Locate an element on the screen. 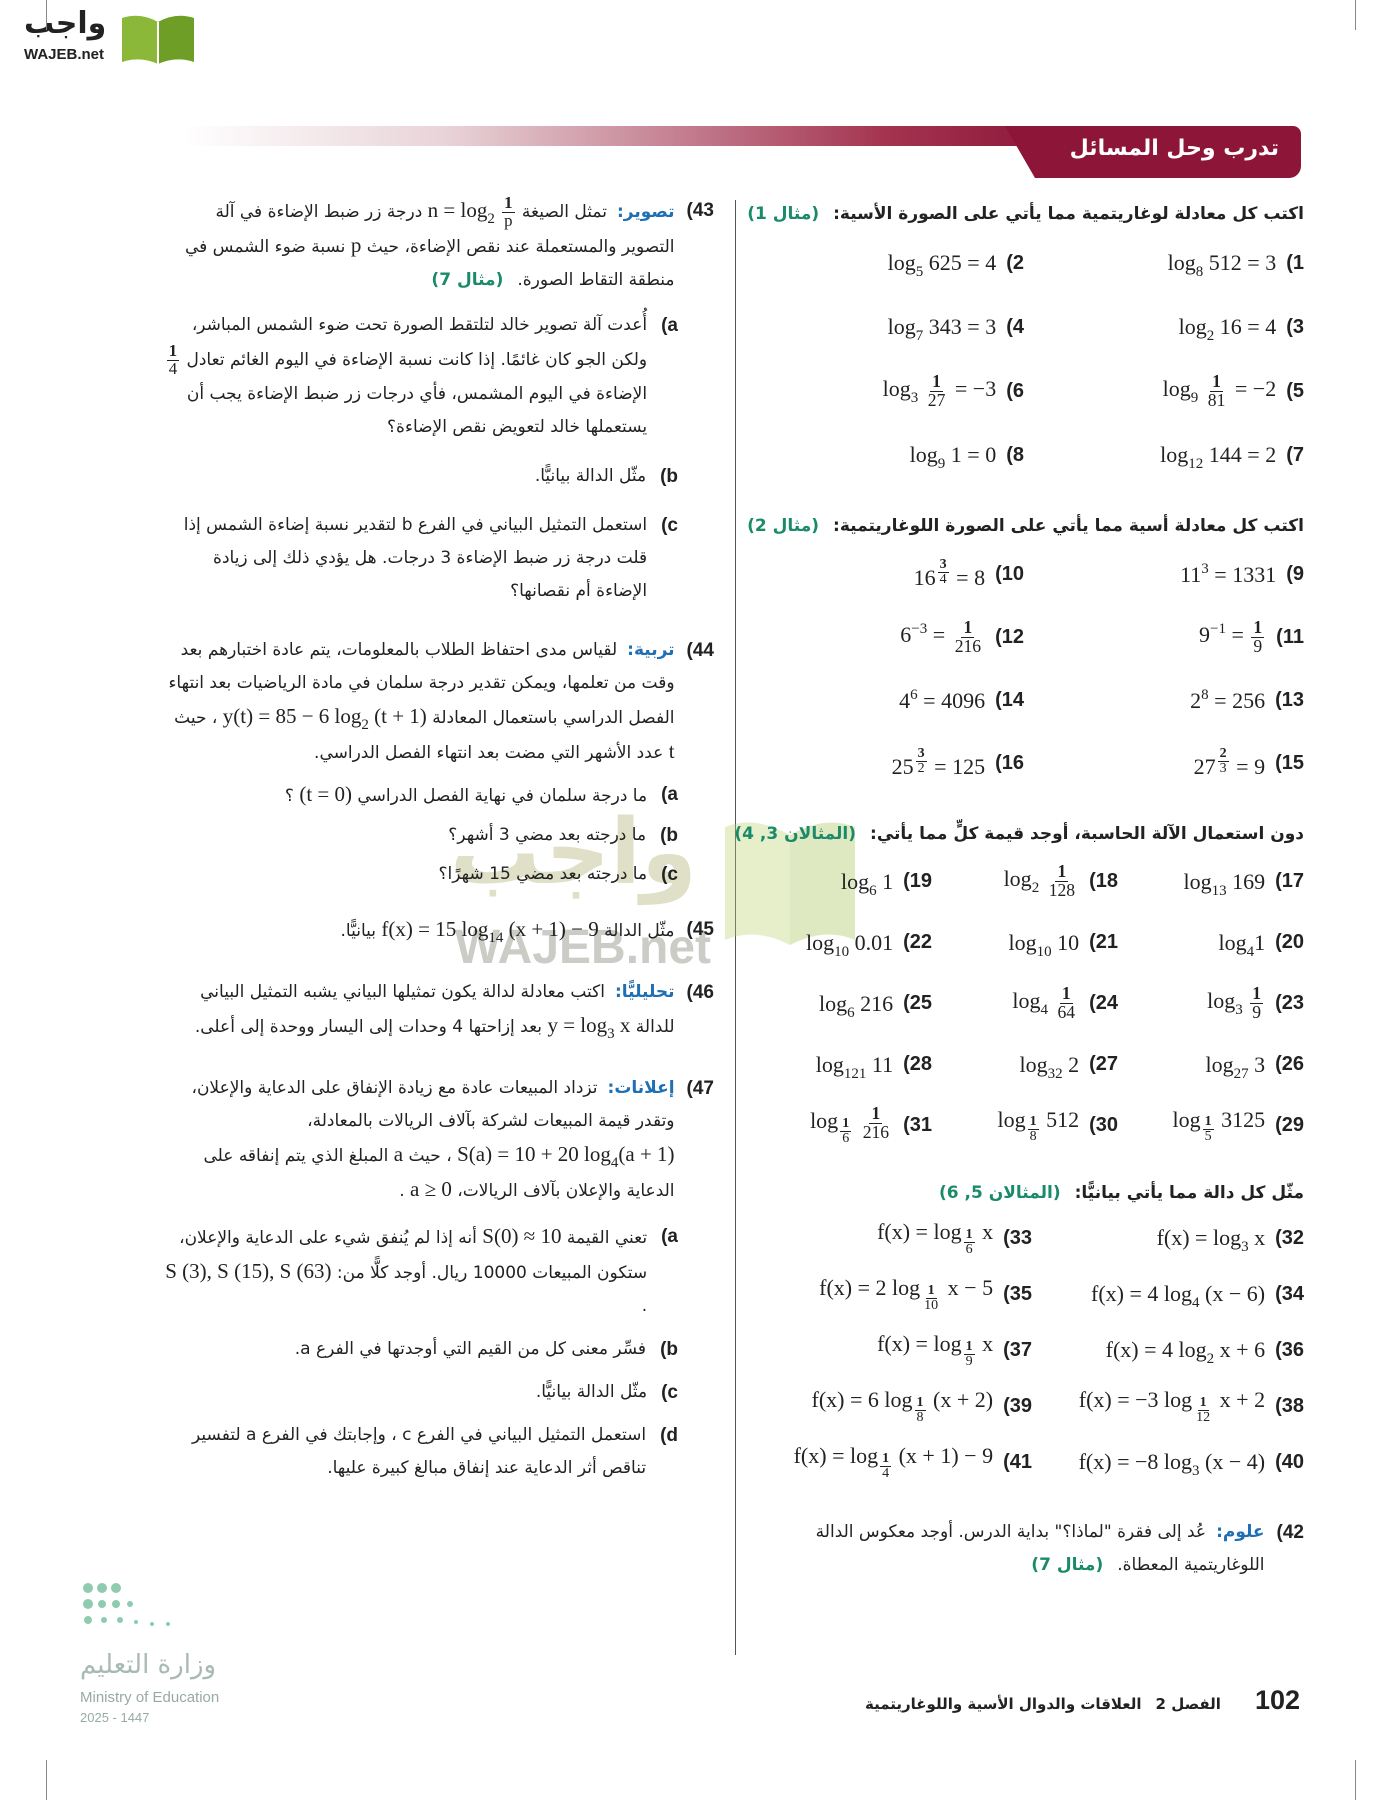  math-expression: log27 3 is located at coordinates (1235, 1066).